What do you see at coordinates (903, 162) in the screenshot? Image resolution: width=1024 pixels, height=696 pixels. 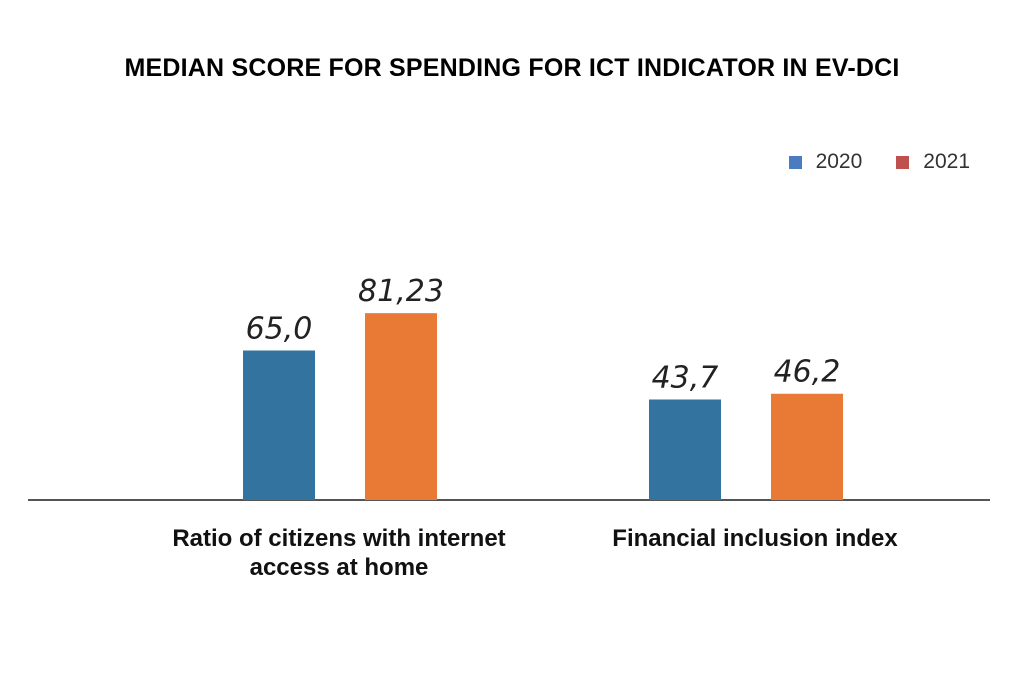 I see `legend-swatch-2021` at bounding box center [903, 162].